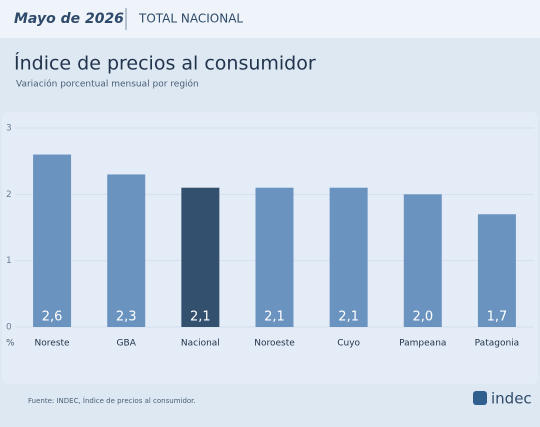 The height and width of the screenshot is (427, 540). Describe the element at coordinates (348, 344) in the screenshot. I see `x-tick-label: Cuyo` at that location.